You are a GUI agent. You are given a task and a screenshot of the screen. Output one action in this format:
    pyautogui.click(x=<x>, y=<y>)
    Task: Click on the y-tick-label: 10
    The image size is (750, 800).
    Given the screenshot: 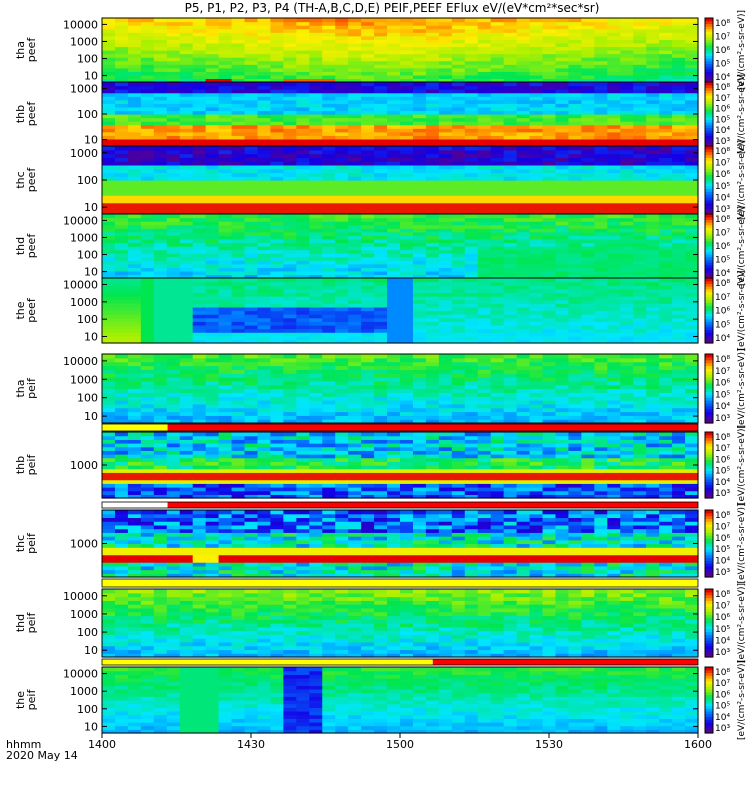 What is the action you would take?
    pyautogui.click(x=91, y=272)
    